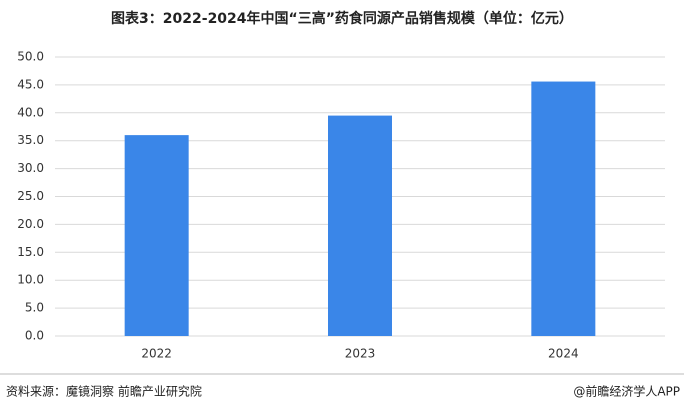 The height and width of the screenshot is (413, 684). What do you see at coordinates (30, 252) in the screenshot?
I see `y-tick-label: 15.0` at bounding box center [30, 252].